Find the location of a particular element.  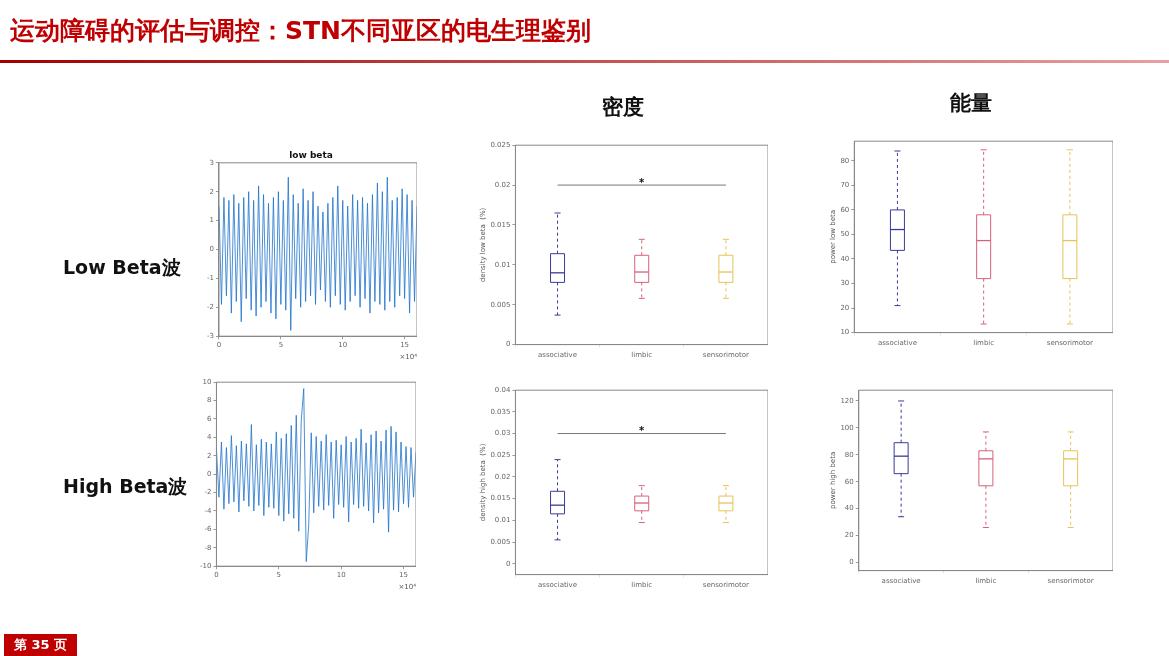

text: 第 35 页 is located at coordinates (41, 645).